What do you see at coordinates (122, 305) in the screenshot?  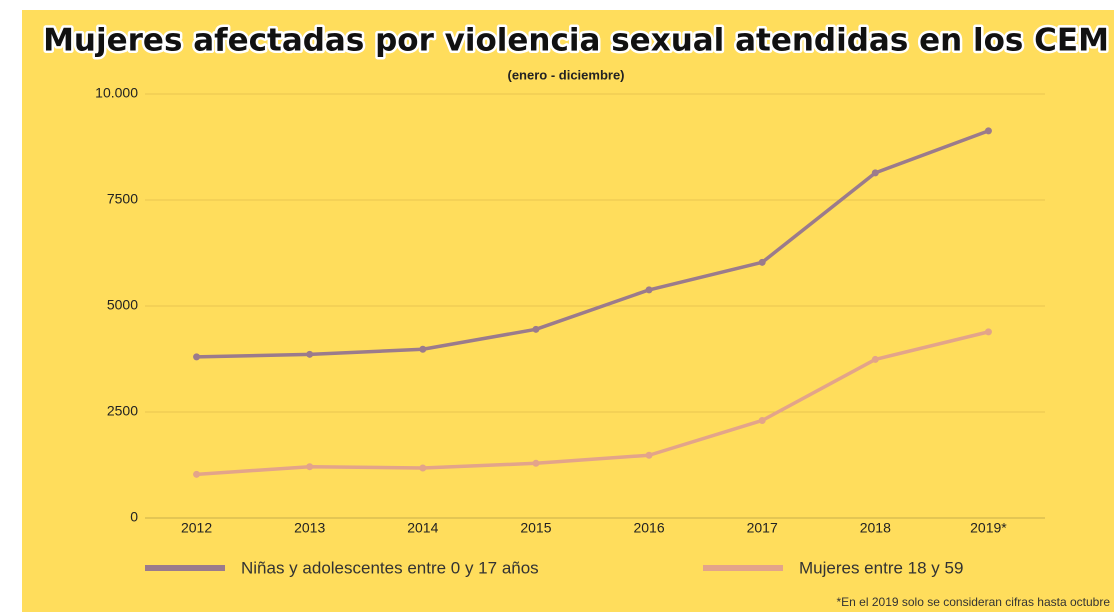 I see `y-tick-label: 5000` at bounding box center [122, 305].